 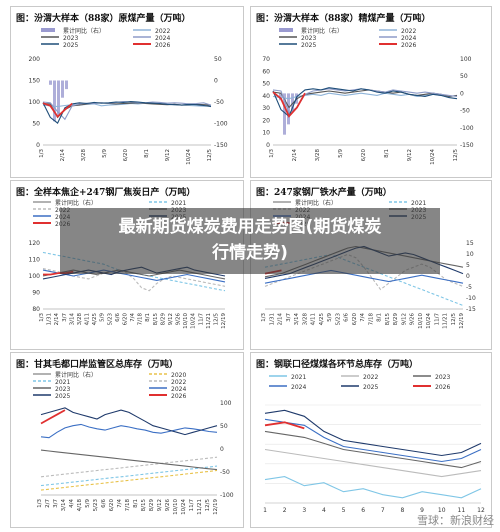 What do you see at coordinates (469, 287) in the screenshot?
I see `y-right-tick-label: -5` at bounding box center [469, 287].